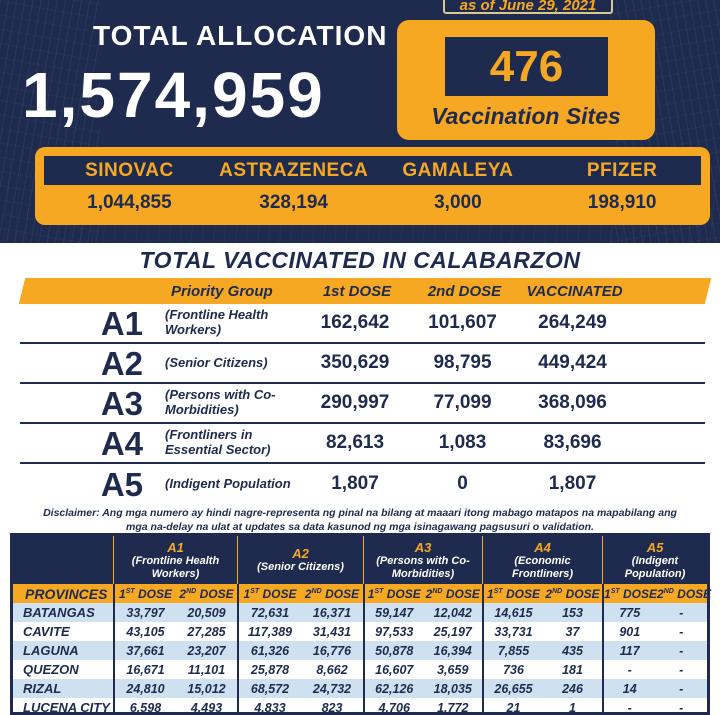 This screenshot has width=720, height=715. Describe the element at coordinates (572, 483) in the screenshot. I see `vaccinated-value: 1,807` at that location.